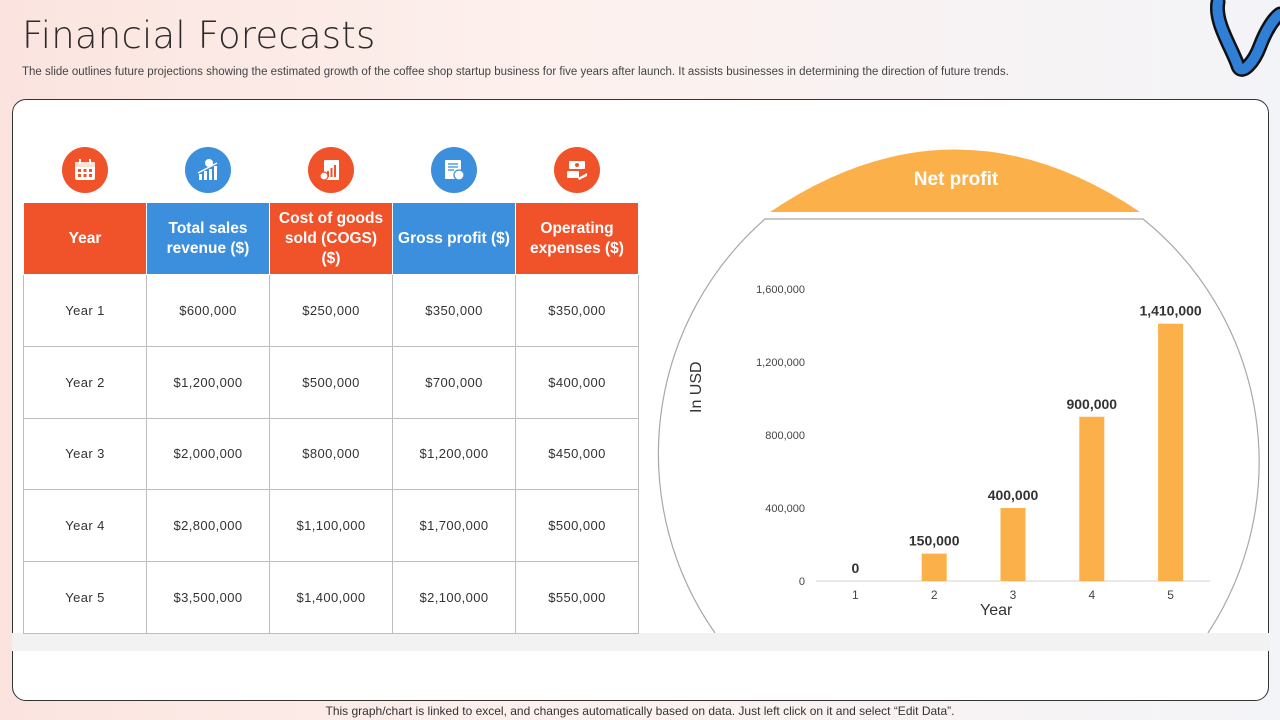  Describe the element at coordinates (208, 454) in the screenshot. I see `table-cell-sales: $2,000,000` at that location.